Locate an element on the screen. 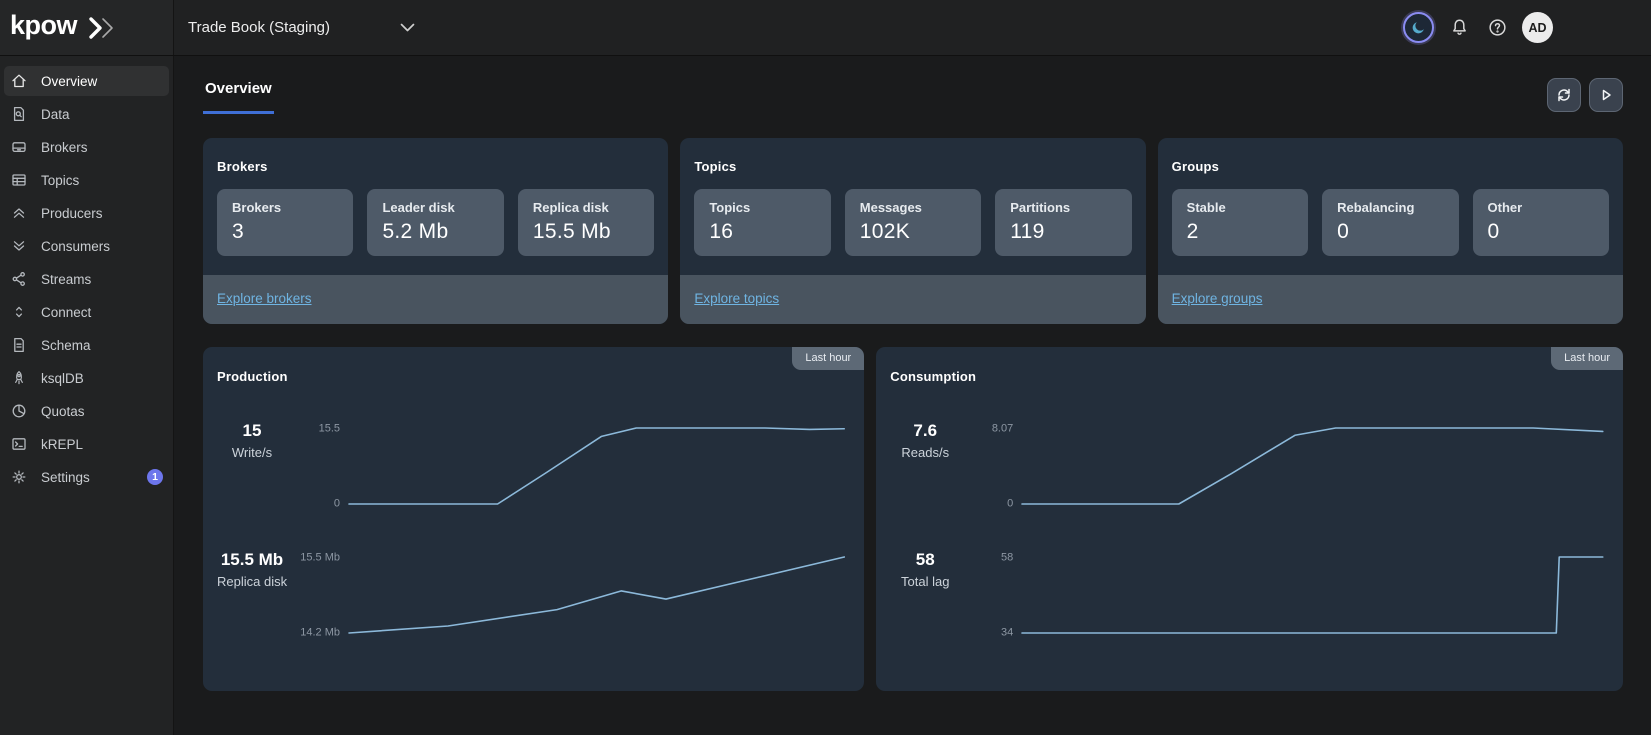 Image resolution: width=1651 pixels, height=735 pixels. tile-label: Messages is located at coordinates (890, 207).